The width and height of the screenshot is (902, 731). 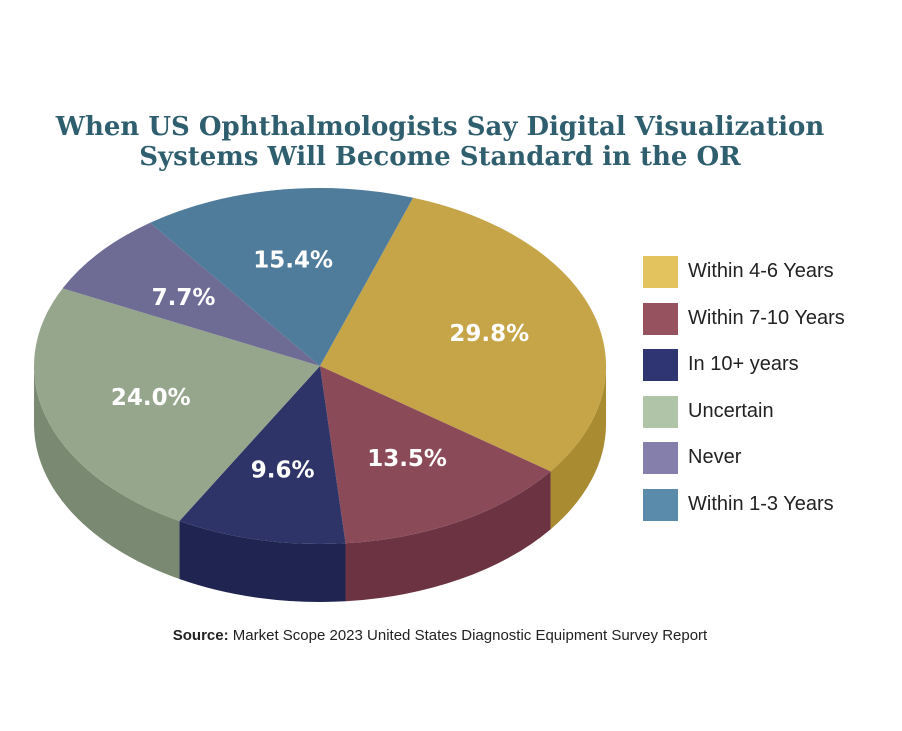 I want to click on pie-data-labels: 29.8% 13.5% 9.6% 24.0% 7.7% 15.4%, so click(x=320, y=365).